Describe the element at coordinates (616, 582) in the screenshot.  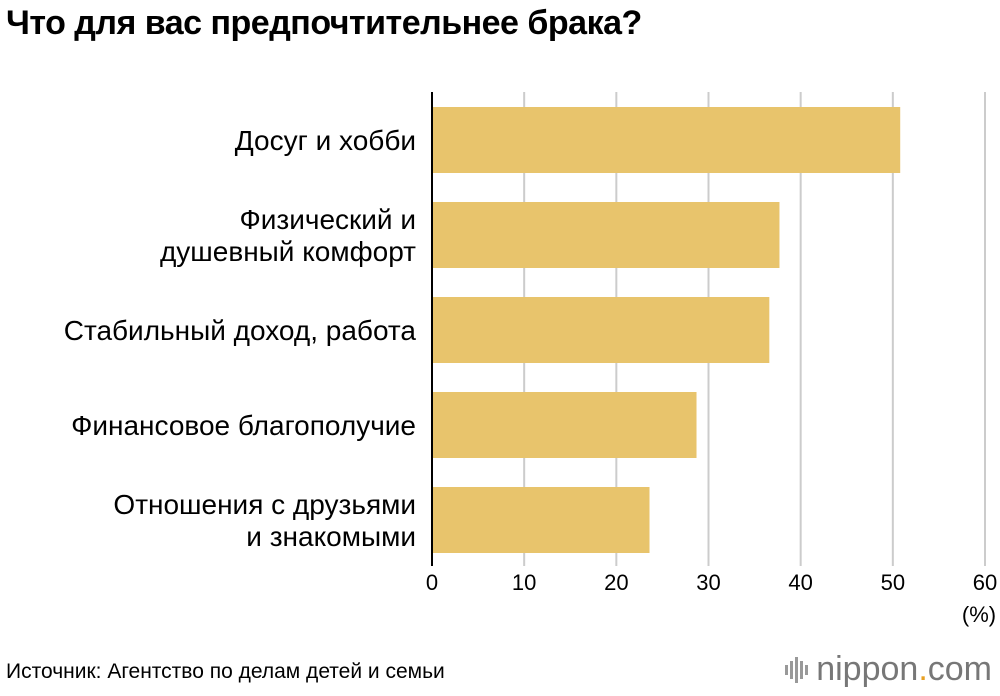
I see `x-tick-label: 20` at that location.